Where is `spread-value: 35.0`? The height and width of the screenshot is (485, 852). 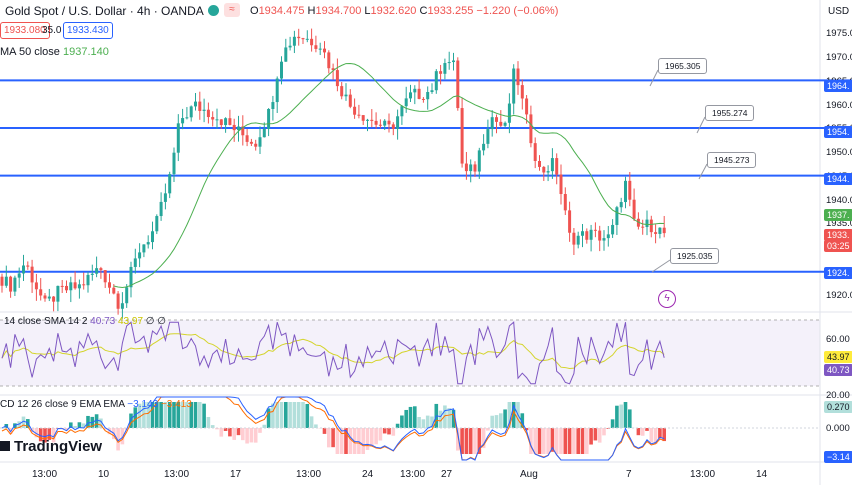
spread-value: 35.0 is located at coordinates (52, 30).